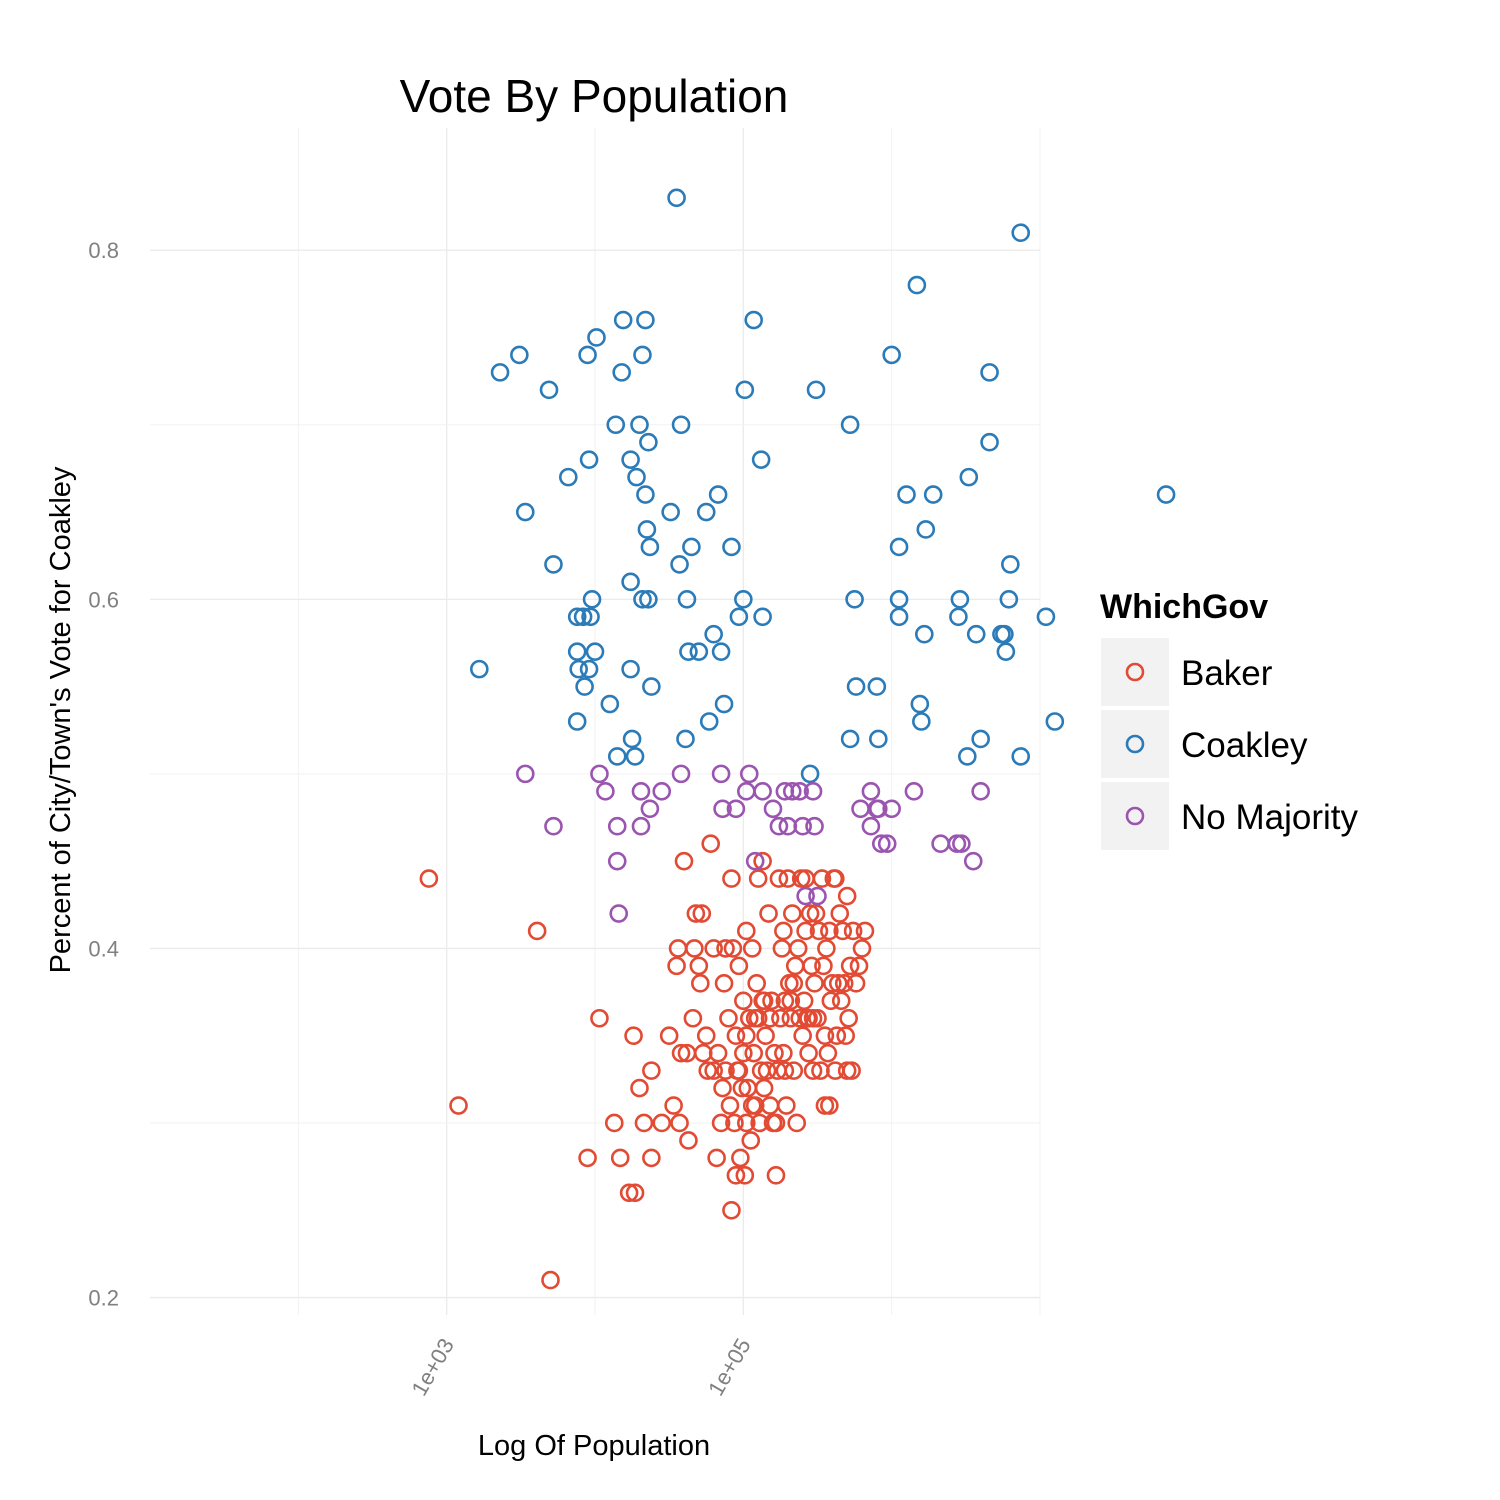  What do you see at coordinates (1184, 607) in the screenshot?
I see `legend-title: WhichGov` at bounding box center [1184, 607].